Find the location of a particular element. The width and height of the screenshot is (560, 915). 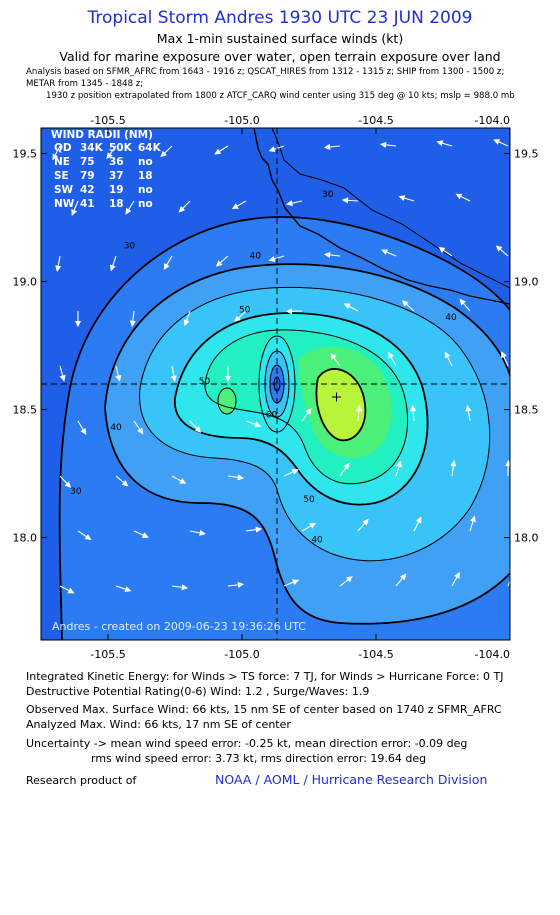

x-tick-label: -104.5 is located at coordinates (375, 654).